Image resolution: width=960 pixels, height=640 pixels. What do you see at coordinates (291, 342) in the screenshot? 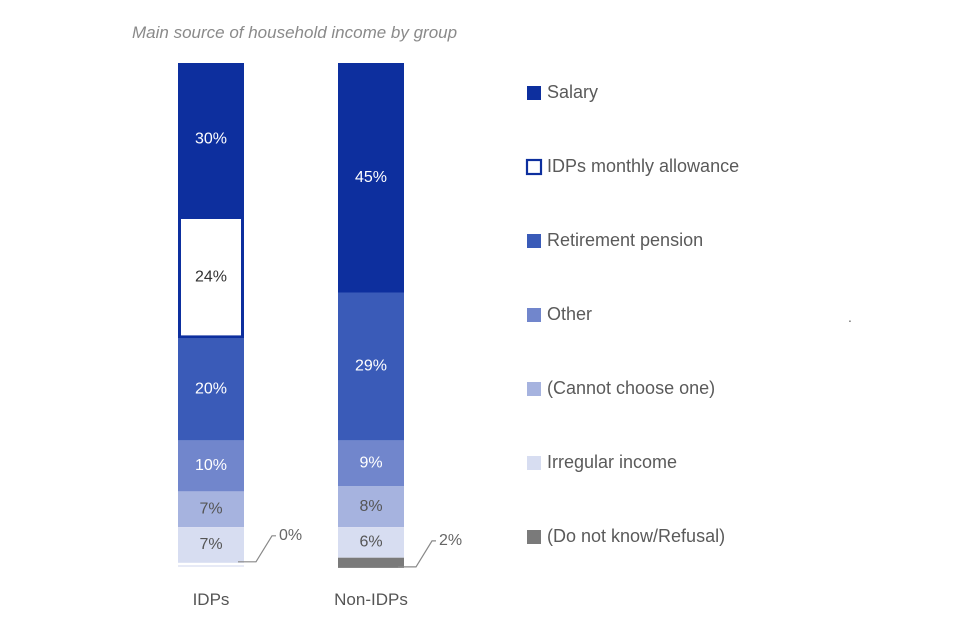
I see `segment-labels-group: 30% 24% 20% 10% 7% 7% 45% 29% 9% 8% 6%` at bounding box center [291, 342].